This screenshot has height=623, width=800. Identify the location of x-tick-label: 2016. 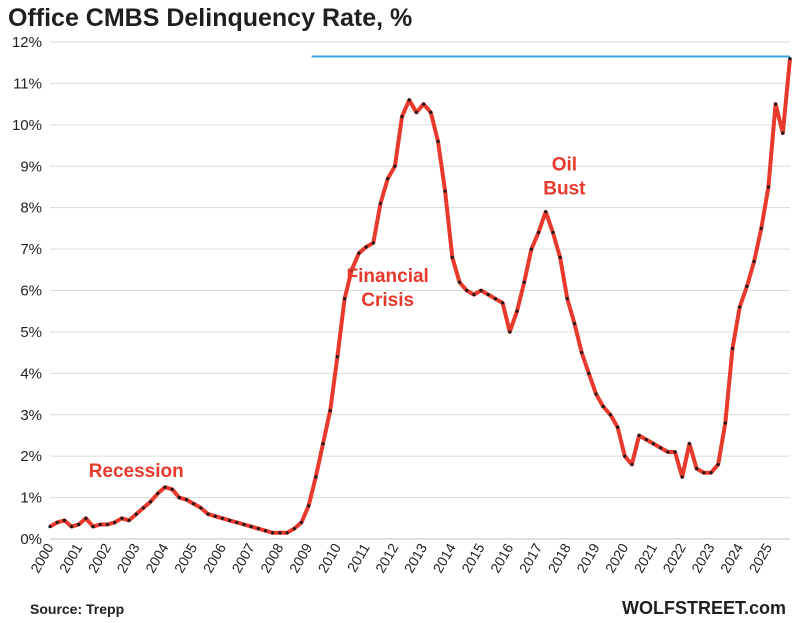
(502, 557).